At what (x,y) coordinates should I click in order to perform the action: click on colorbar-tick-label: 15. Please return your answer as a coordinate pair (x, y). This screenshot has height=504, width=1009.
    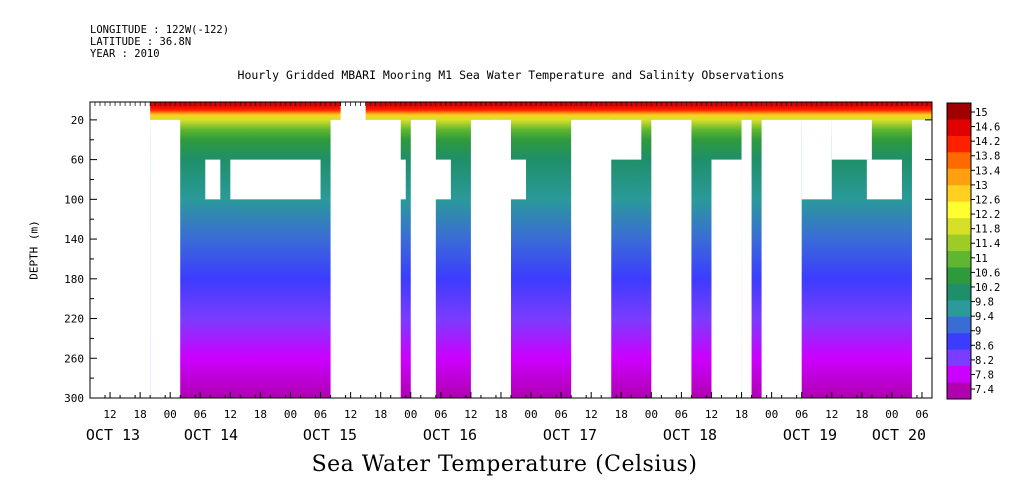
    Looking at the image, I should click on (981, 113).